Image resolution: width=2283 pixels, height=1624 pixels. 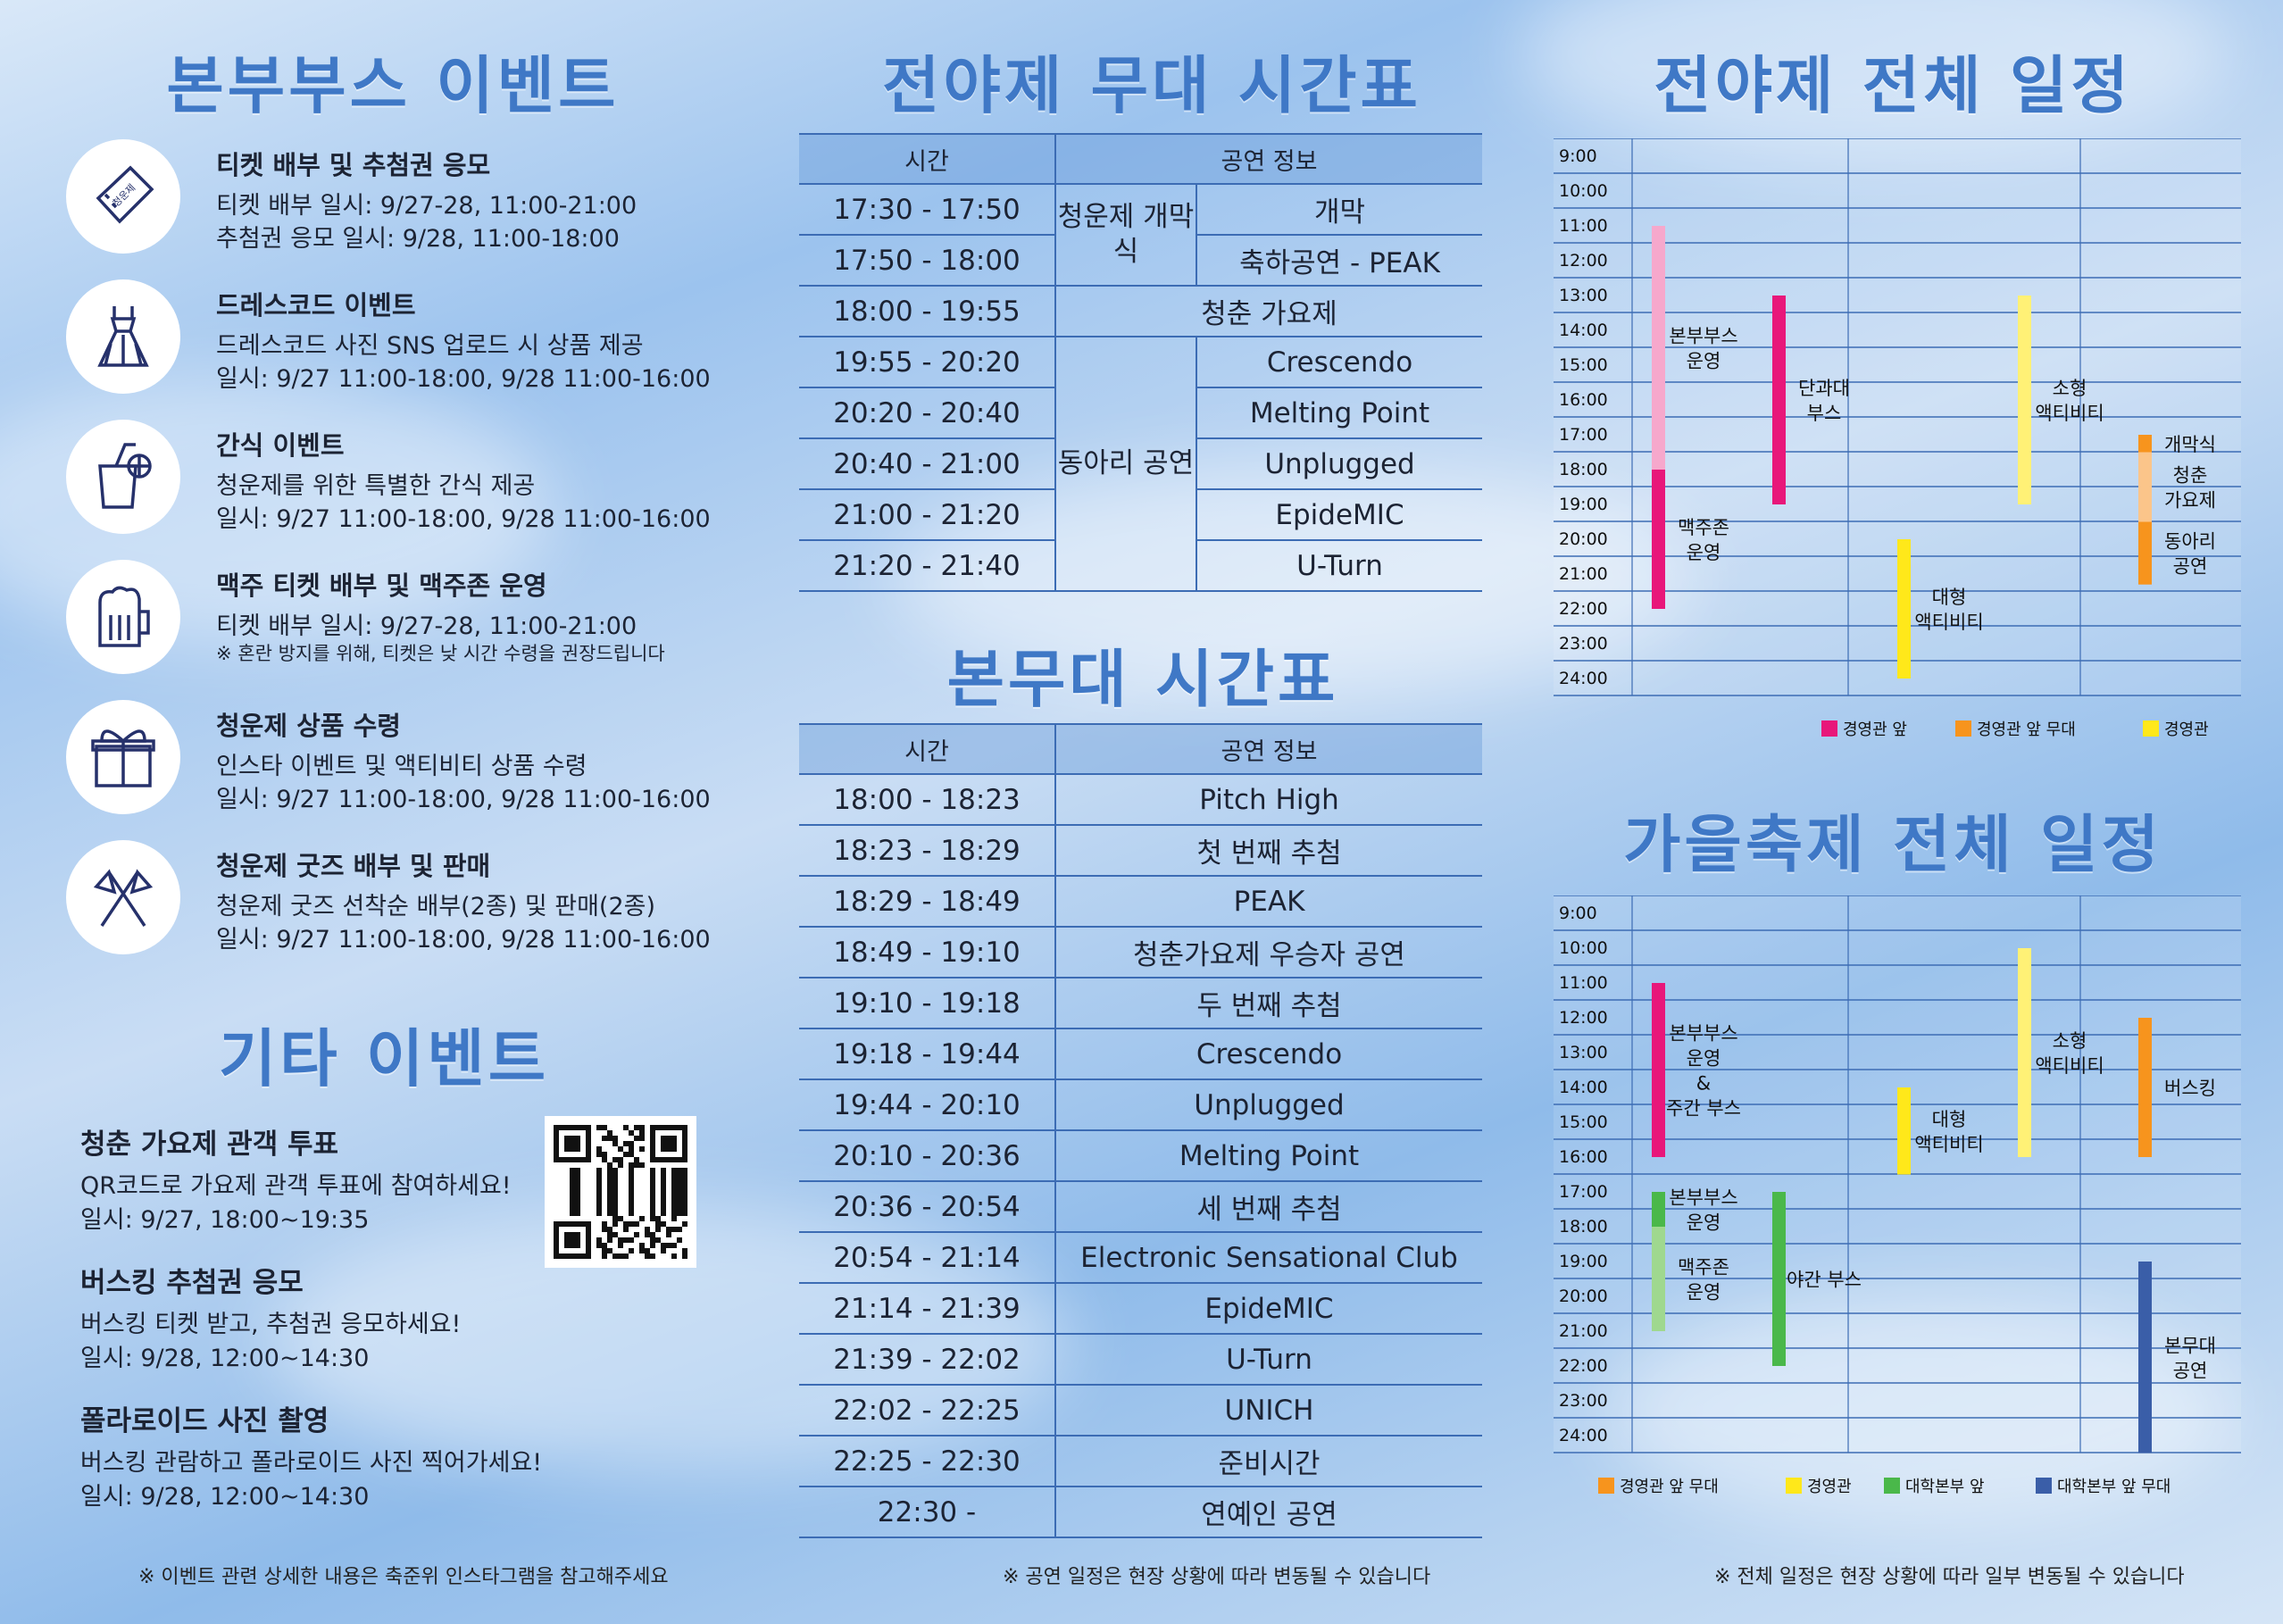 What do you see at coordinates (1125, 235) in the screenshot?
I see `eve-group-opening: 청운제 개막식` at bounding box center [1125, 235].